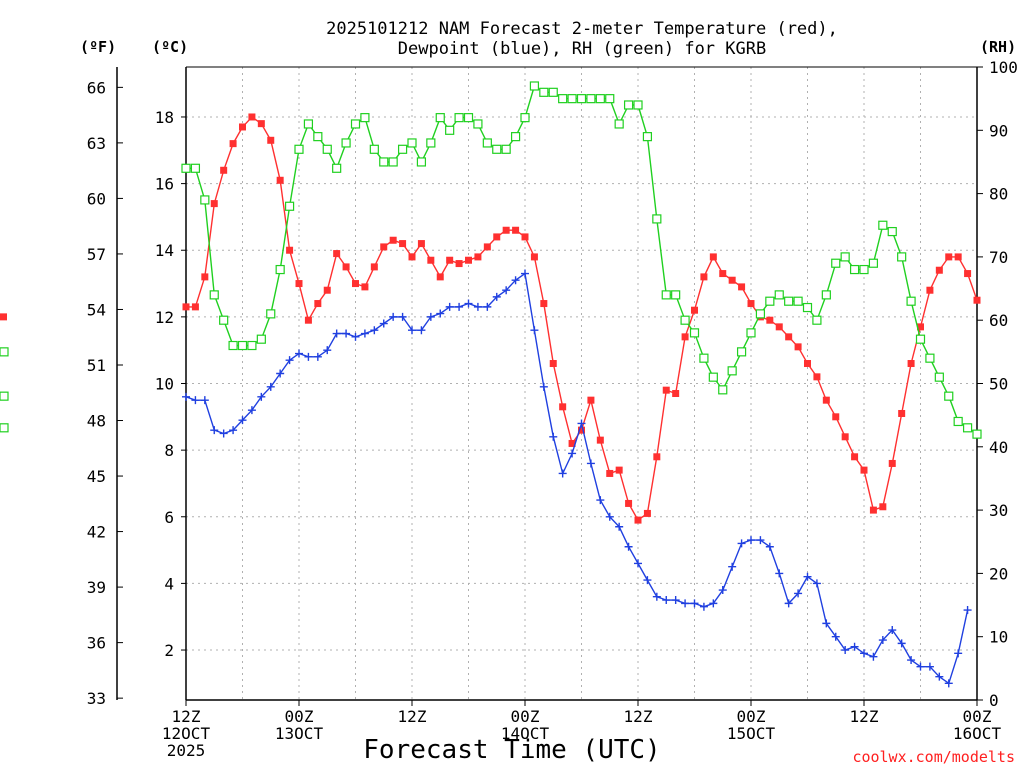 This screenshot has width=1024, height=768. I want to click on right-unit-rh: (RH), so click(998, 47).